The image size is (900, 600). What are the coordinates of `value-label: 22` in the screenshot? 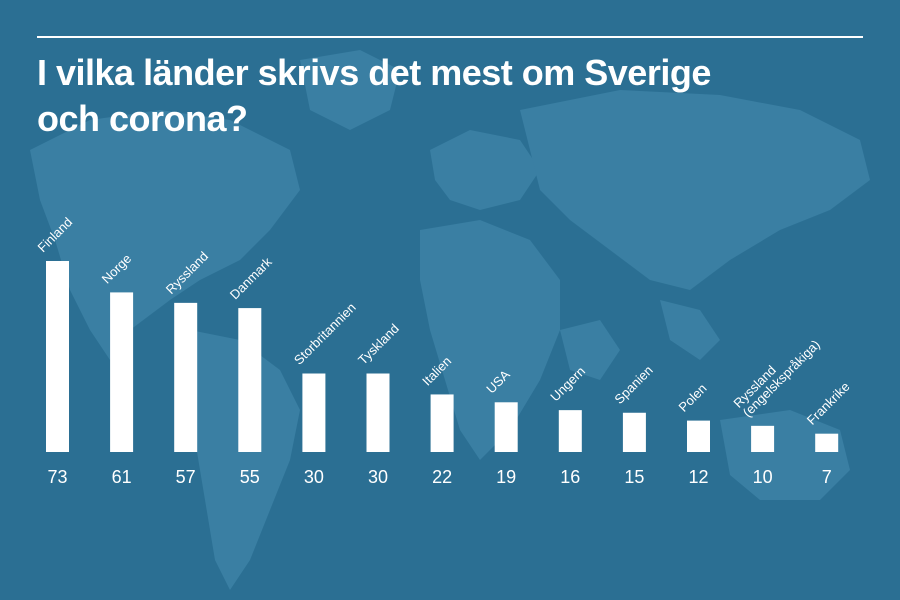 It's located at (442, 477).